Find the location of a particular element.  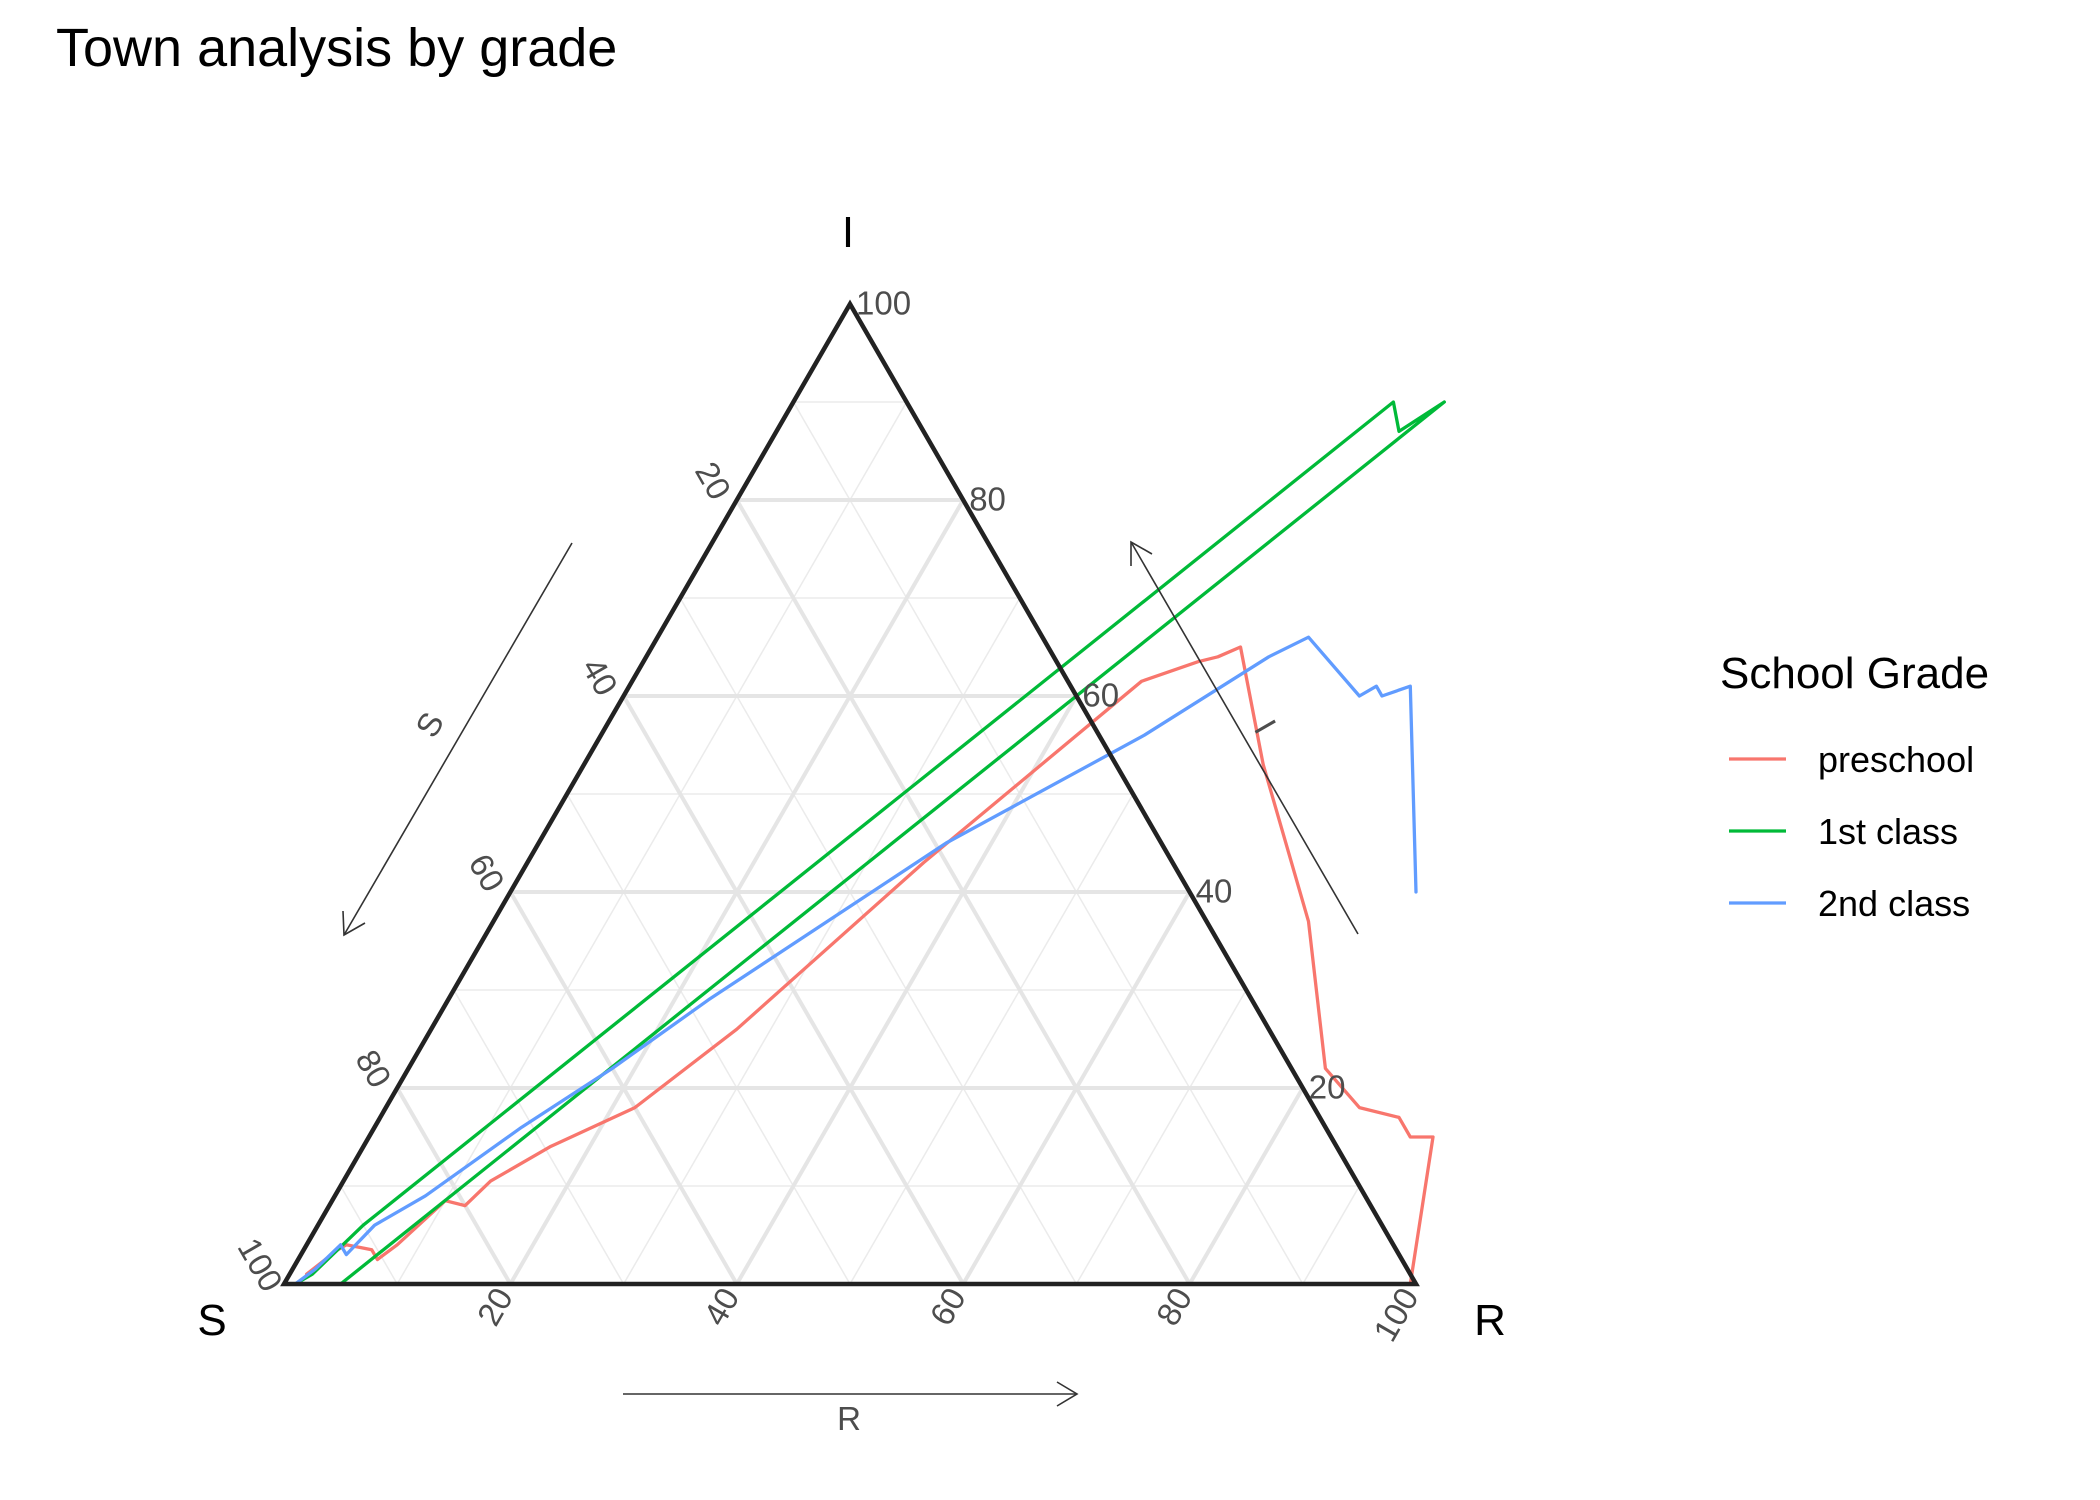

tick-label-s: 80 is located at coordinates (373, 1068).